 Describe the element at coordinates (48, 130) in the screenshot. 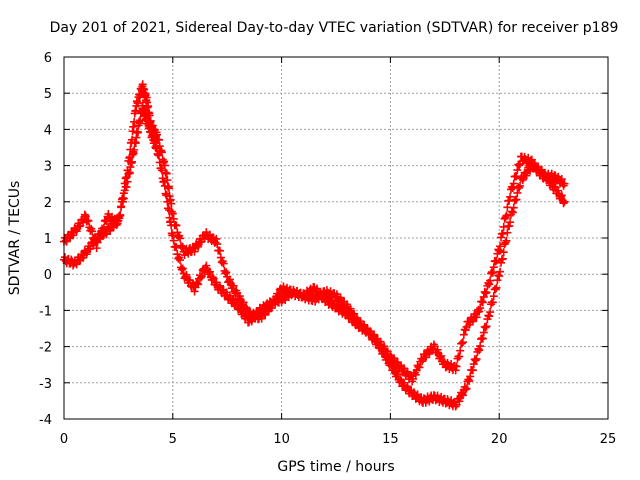

I see `y-tick-label: 4` at that location.